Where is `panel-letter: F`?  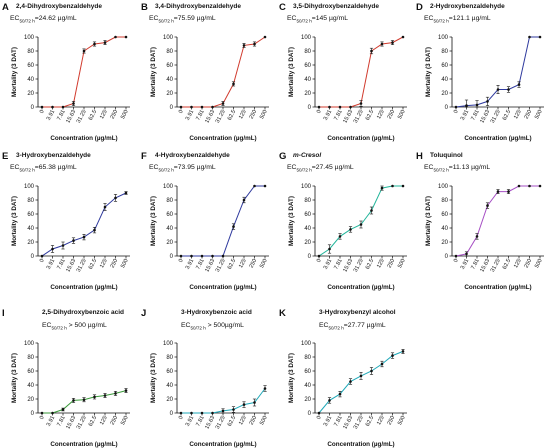
panel-letter: F is located at coordinates (144, 156).